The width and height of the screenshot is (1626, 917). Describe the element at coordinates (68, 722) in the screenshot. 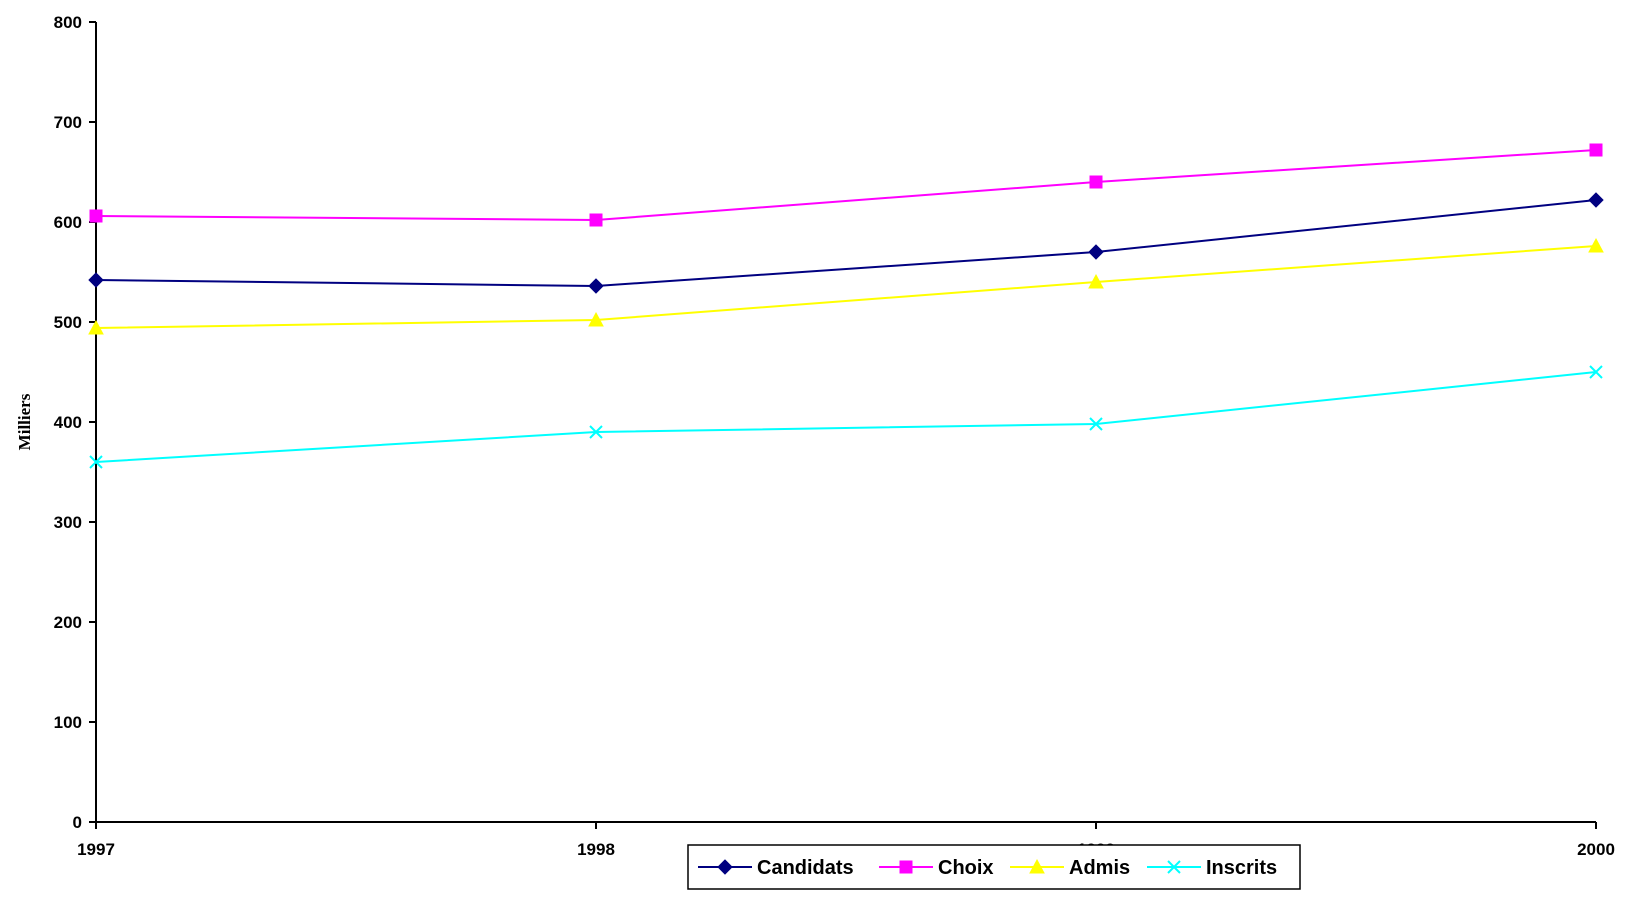

I see `y-tick-label: 100` at that location.